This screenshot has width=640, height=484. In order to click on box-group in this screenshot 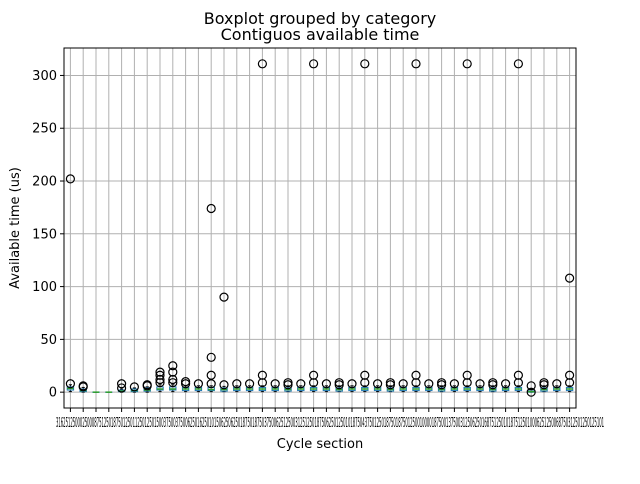, I will do `click(83, 387)`.